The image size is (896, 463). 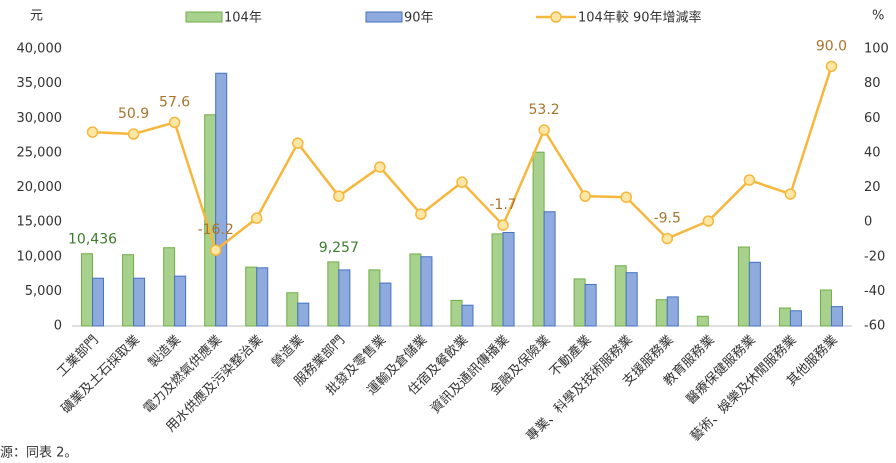 I want to click on y2-tick-label: 100, so click(x=876, y=49).